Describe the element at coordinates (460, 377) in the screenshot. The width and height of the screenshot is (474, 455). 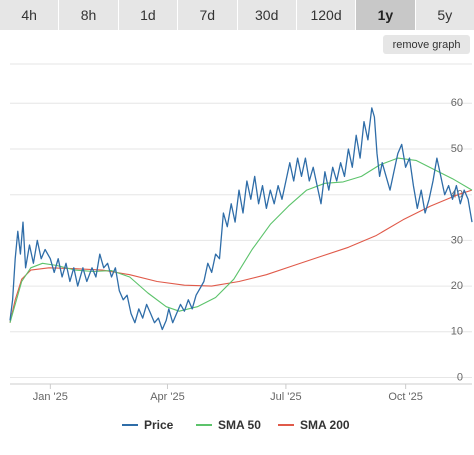
I see `y-tick-label-0: 0` at that location.